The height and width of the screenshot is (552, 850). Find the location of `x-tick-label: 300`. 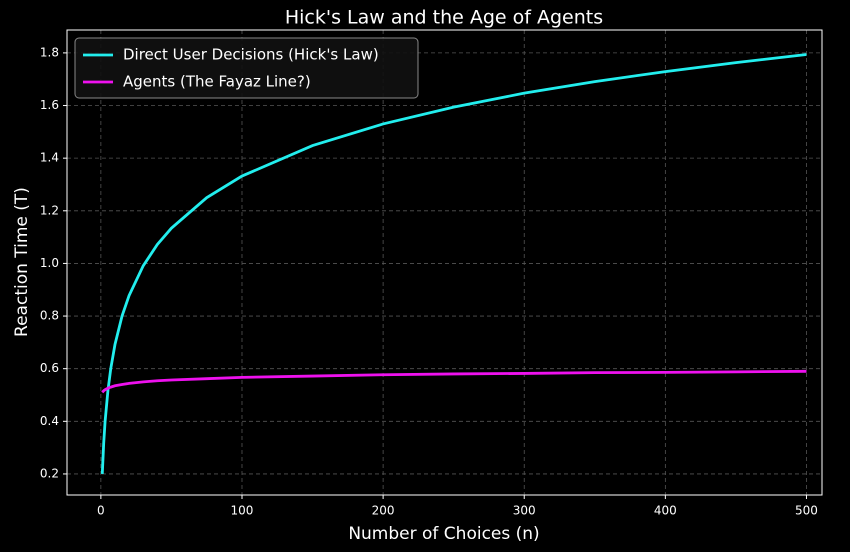

x-tick-label: 300 is located at coordinates (524, 511).